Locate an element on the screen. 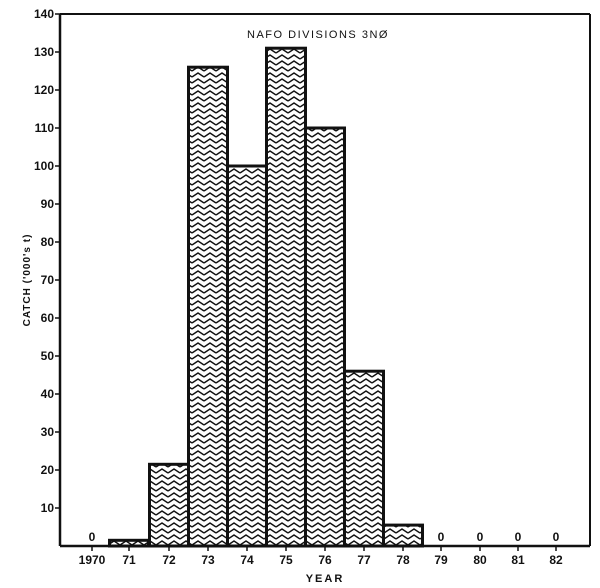 This screenshot has width=600, height=588. x-tick-label: 81 is located at coordinates (518, 560).